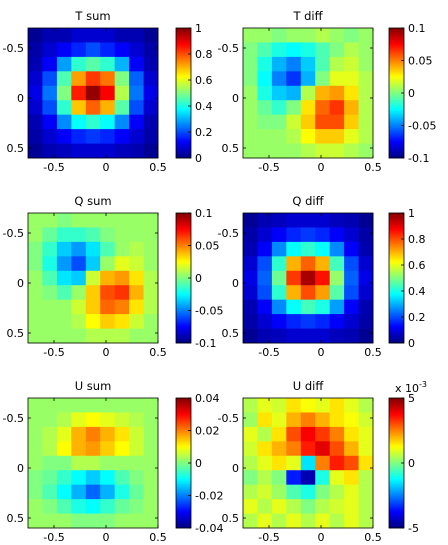  I want to click on y-tick-label: 0, so click(20, 98).